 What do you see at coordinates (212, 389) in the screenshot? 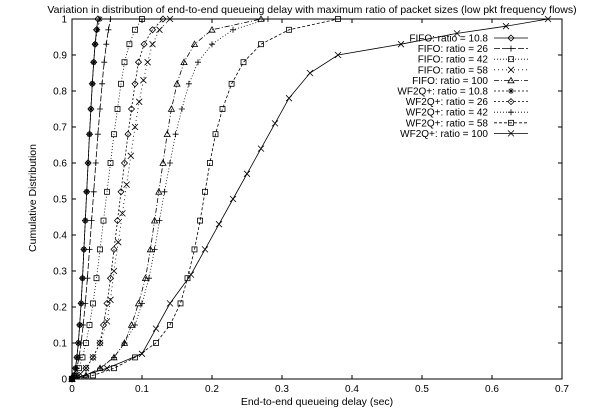
I see `x-tick-label: 0.2` at bounding box center [212, 389].